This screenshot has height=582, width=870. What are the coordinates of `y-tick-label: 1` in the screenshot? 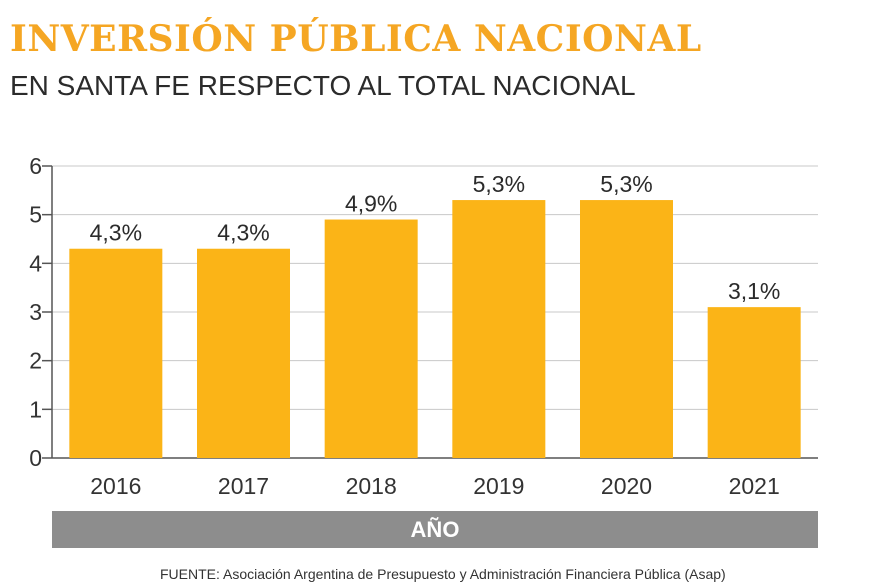 It's located at (35, 409).